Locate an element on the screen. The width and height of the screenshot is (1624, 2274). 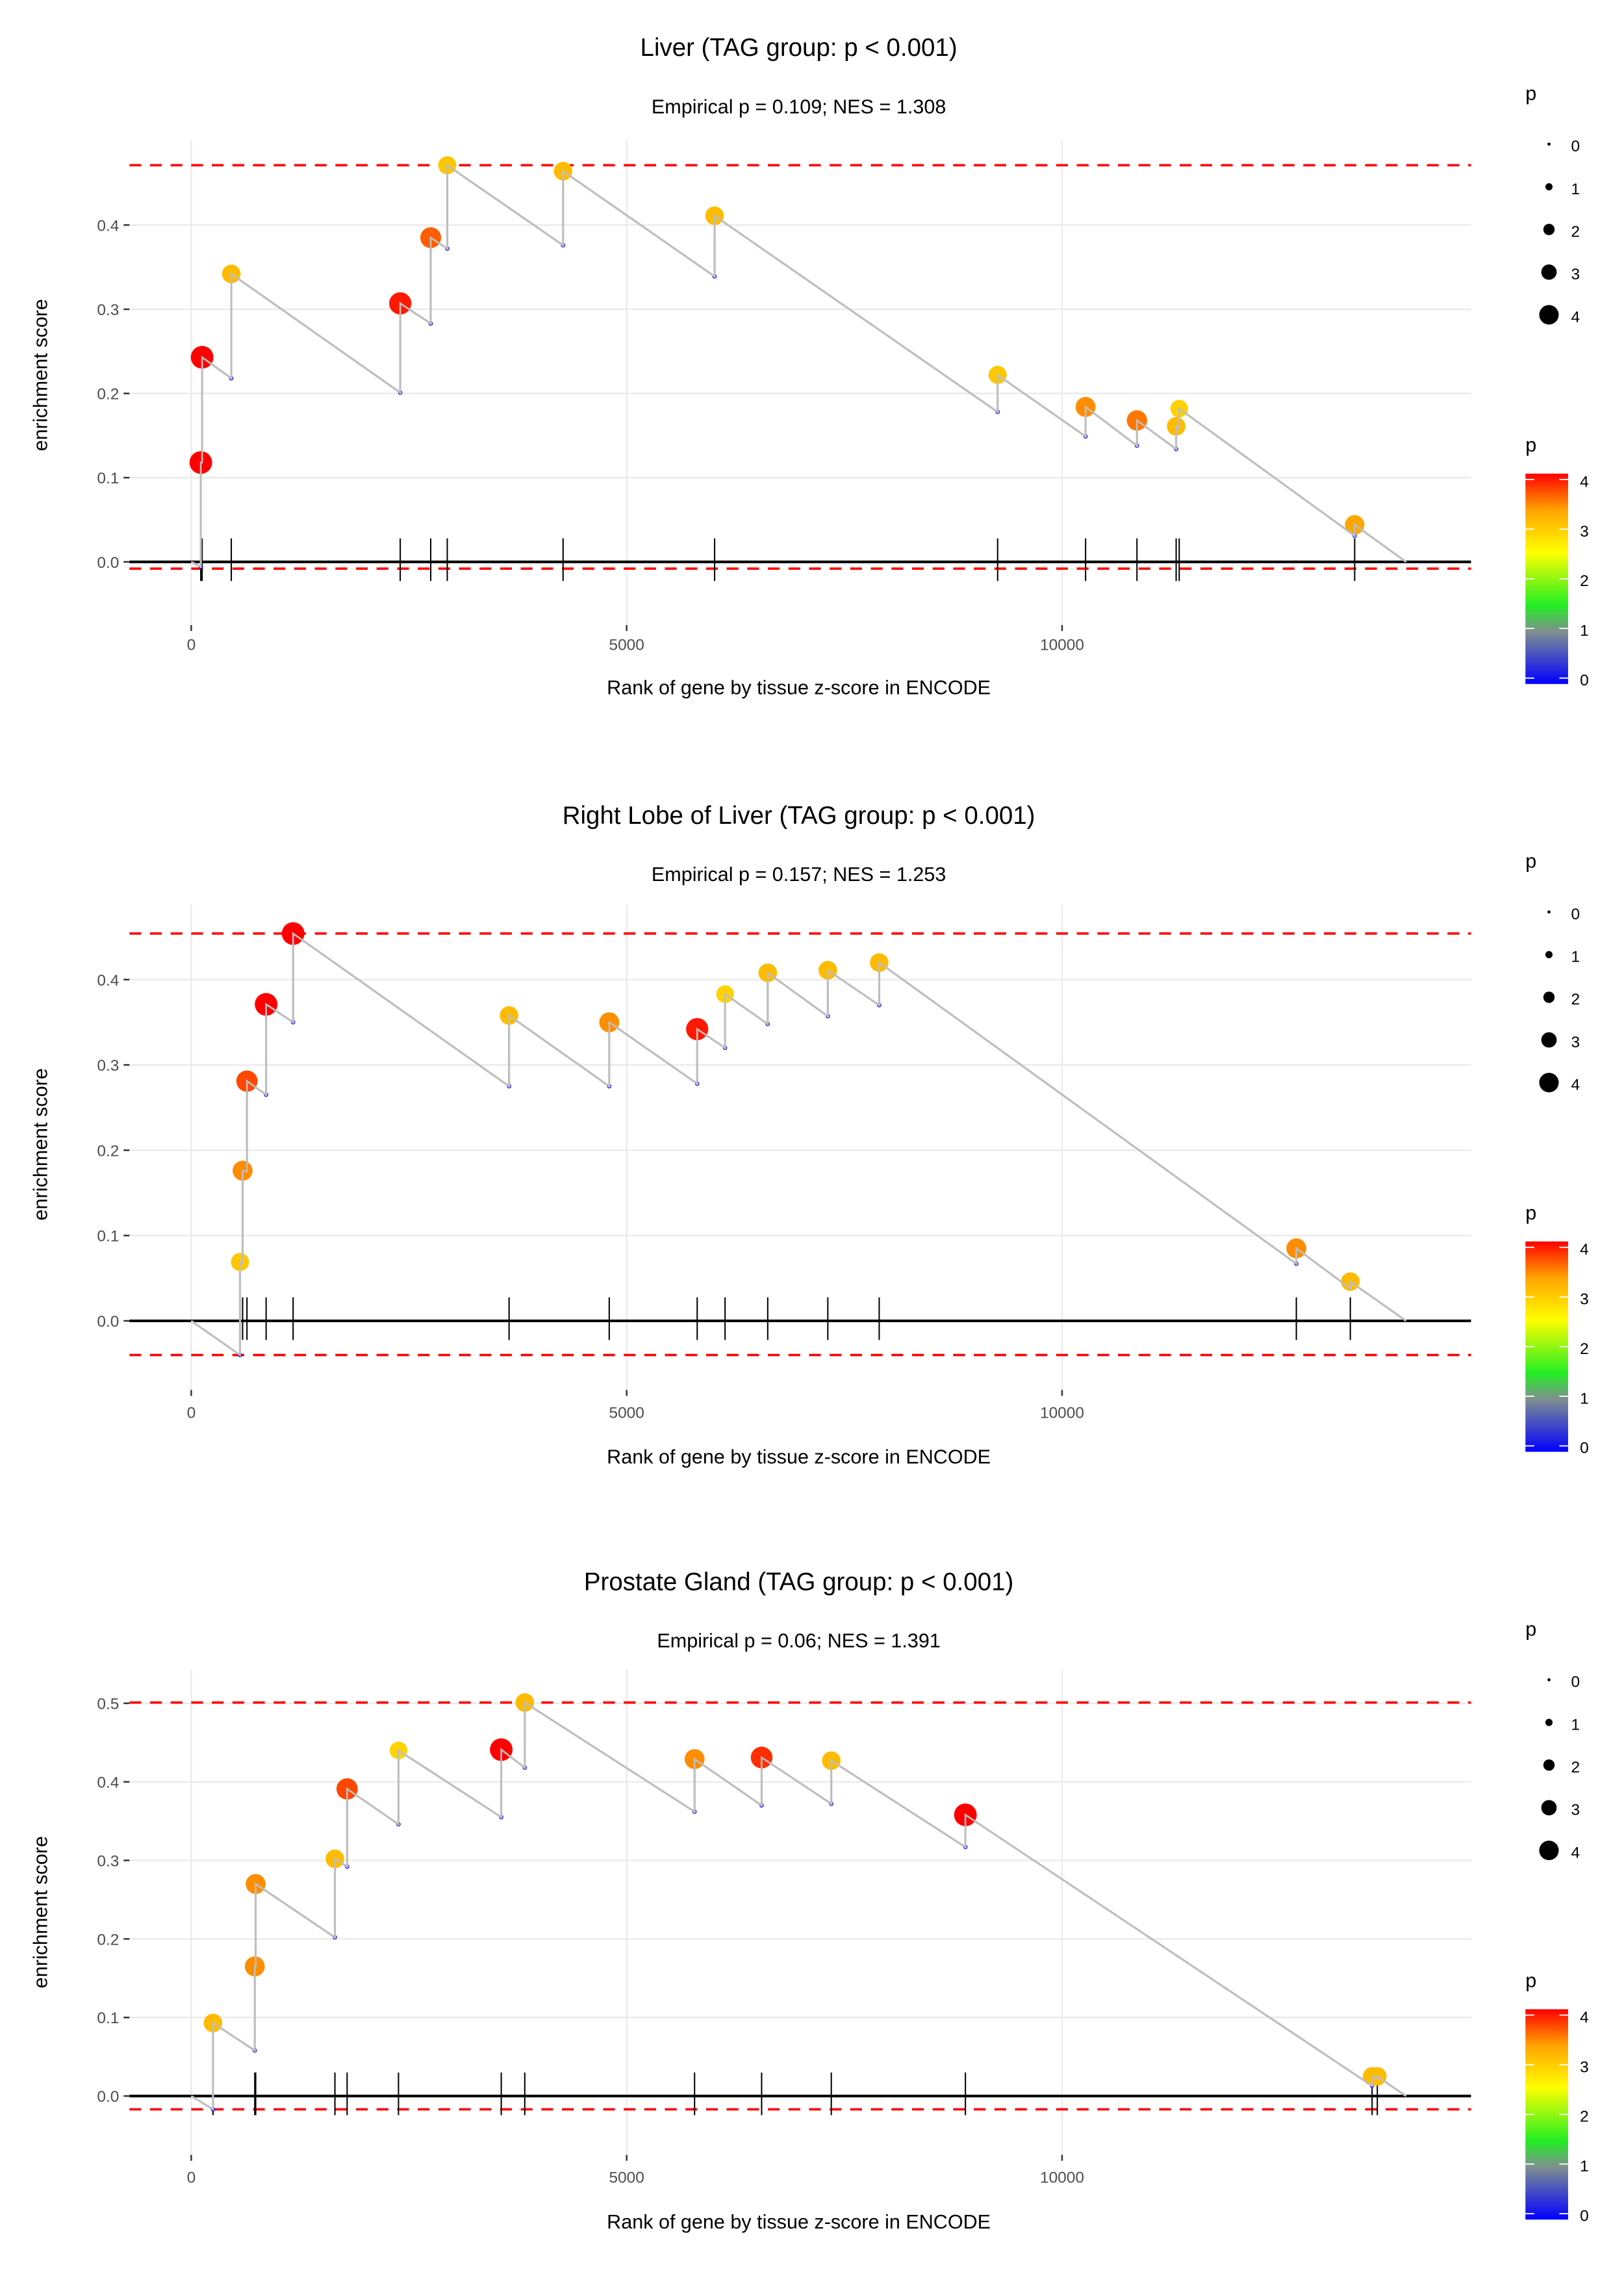
chart-title: Liver (TAG group: p < 0.001) is located at coordinates (799, 48).